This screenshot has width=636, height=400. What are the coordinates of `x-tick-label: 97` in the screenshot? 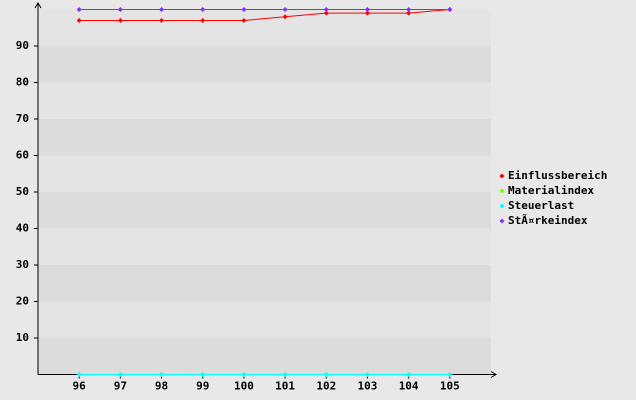 It's located at (120, 386).